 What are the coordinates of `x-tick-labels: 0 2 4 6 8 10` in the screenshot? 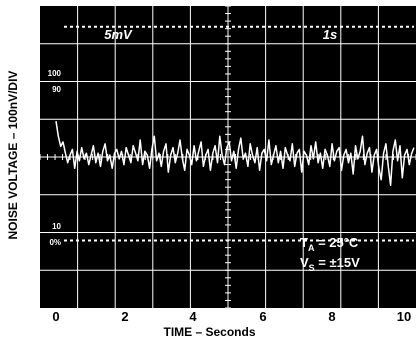 It's located at (231, 316).